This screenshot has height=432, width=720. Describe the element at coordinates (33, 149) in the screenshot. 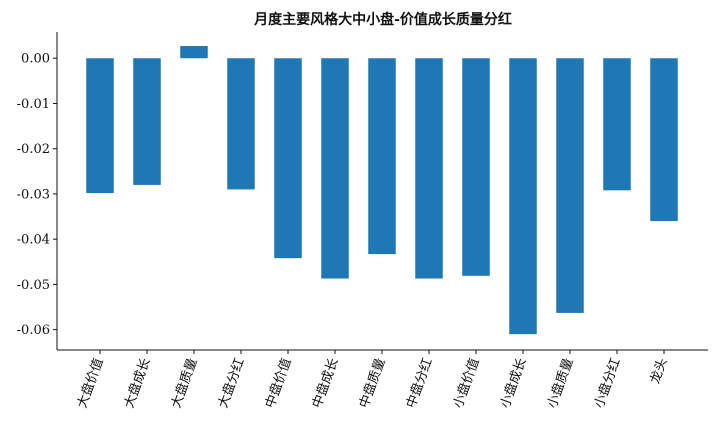

I see `y-tick-label: -0.02` at that location.